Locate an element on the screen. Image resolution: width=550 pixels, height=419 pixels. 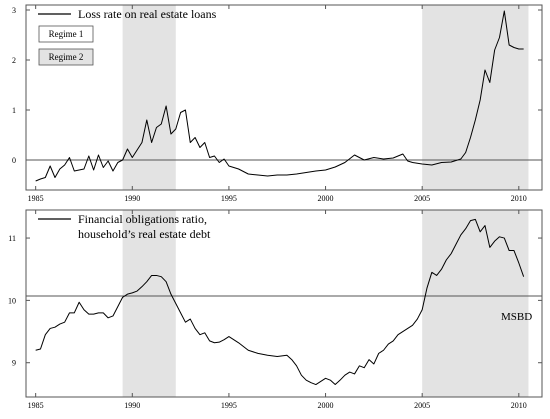
y-tick-label: 9 is located at coordinates (14, 363).